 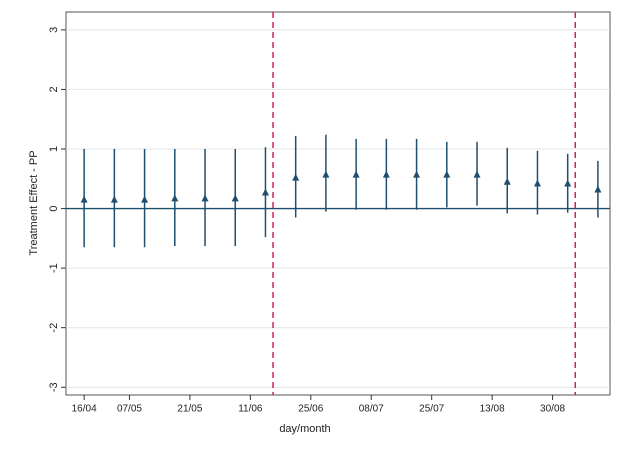 What do you see at coordinates (492, 409) in the screenshot?
I see `x-tick-label: 13/08` at bounding box center [492, 409].